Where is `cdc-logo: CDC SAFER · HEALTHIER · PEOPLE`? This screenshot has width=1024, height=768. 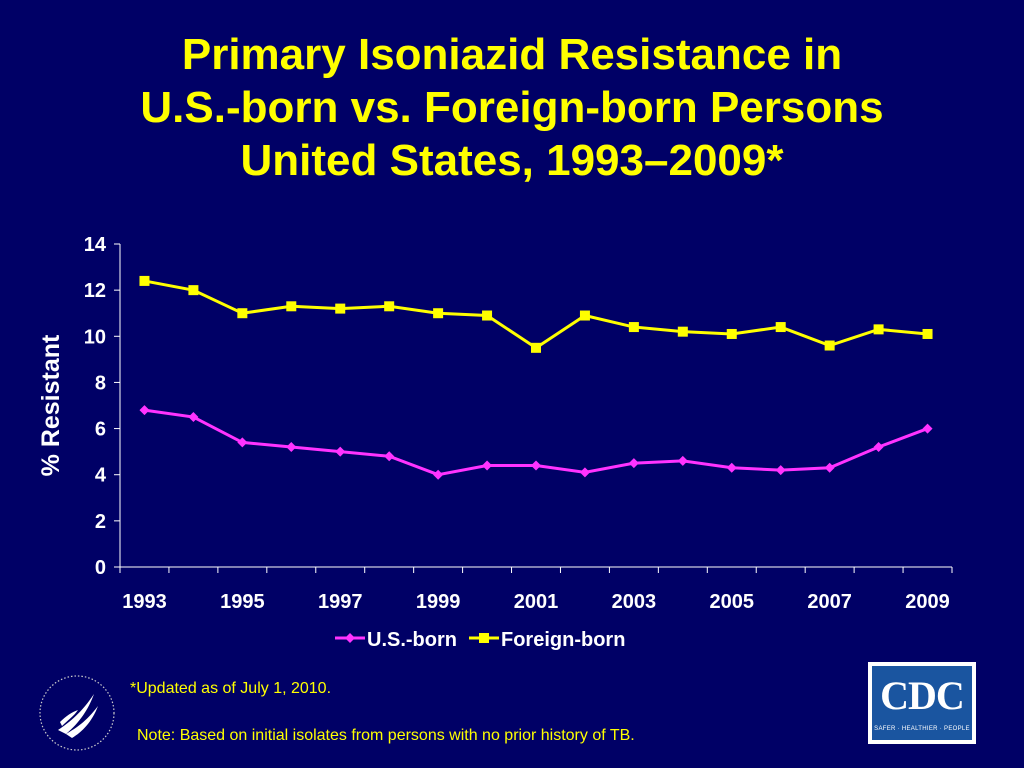 cdc-logo: CDC SAFER · HEALTHIER · PEOPLE is located at coordinates (922, 703).